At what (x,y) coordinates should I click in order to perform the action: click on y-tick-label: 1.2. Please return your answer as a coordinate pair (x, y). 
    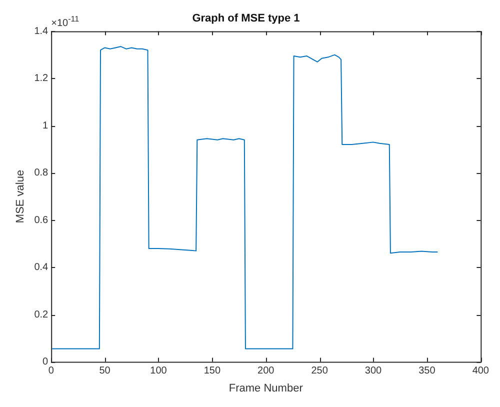
    Looking at the image, I should click on (41, 78).